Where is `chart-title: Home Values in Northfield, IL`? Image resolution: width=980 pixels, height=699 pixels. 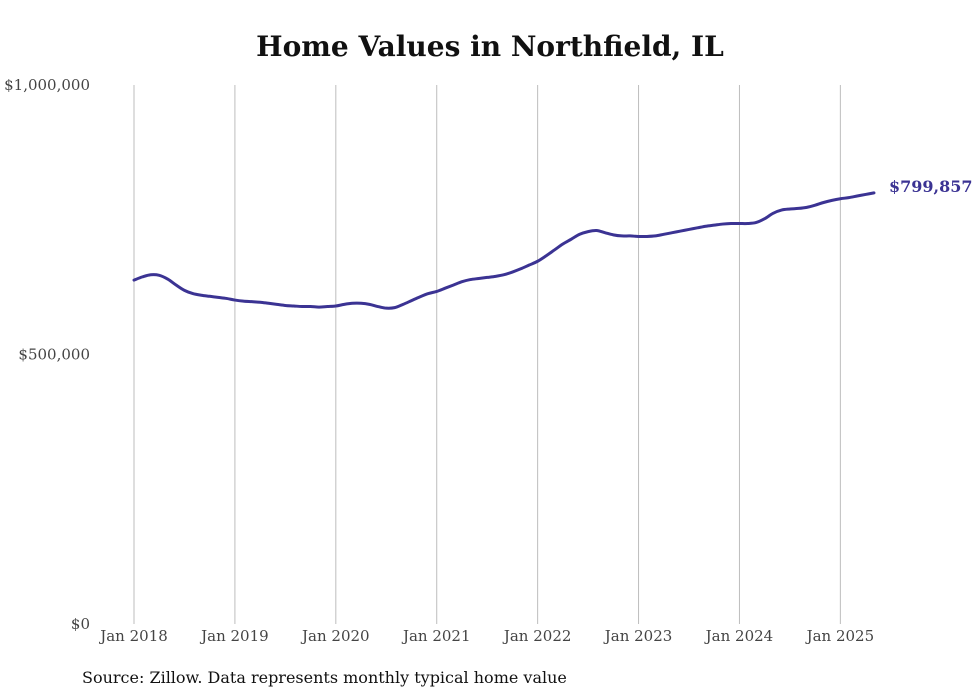 chart-title: Home Values in Northfield, IL is located at coordinates (490, 46).